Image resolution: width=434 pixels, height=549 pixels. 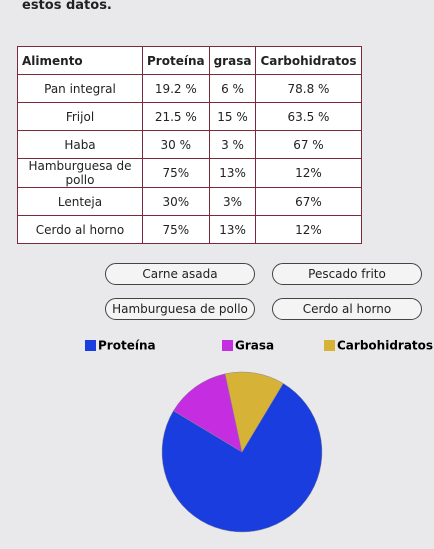 What do you see at coordinates (385, 346) in the screenshot?
I see `legend-label: Carbohidratos` at bounding box center [385, 346].